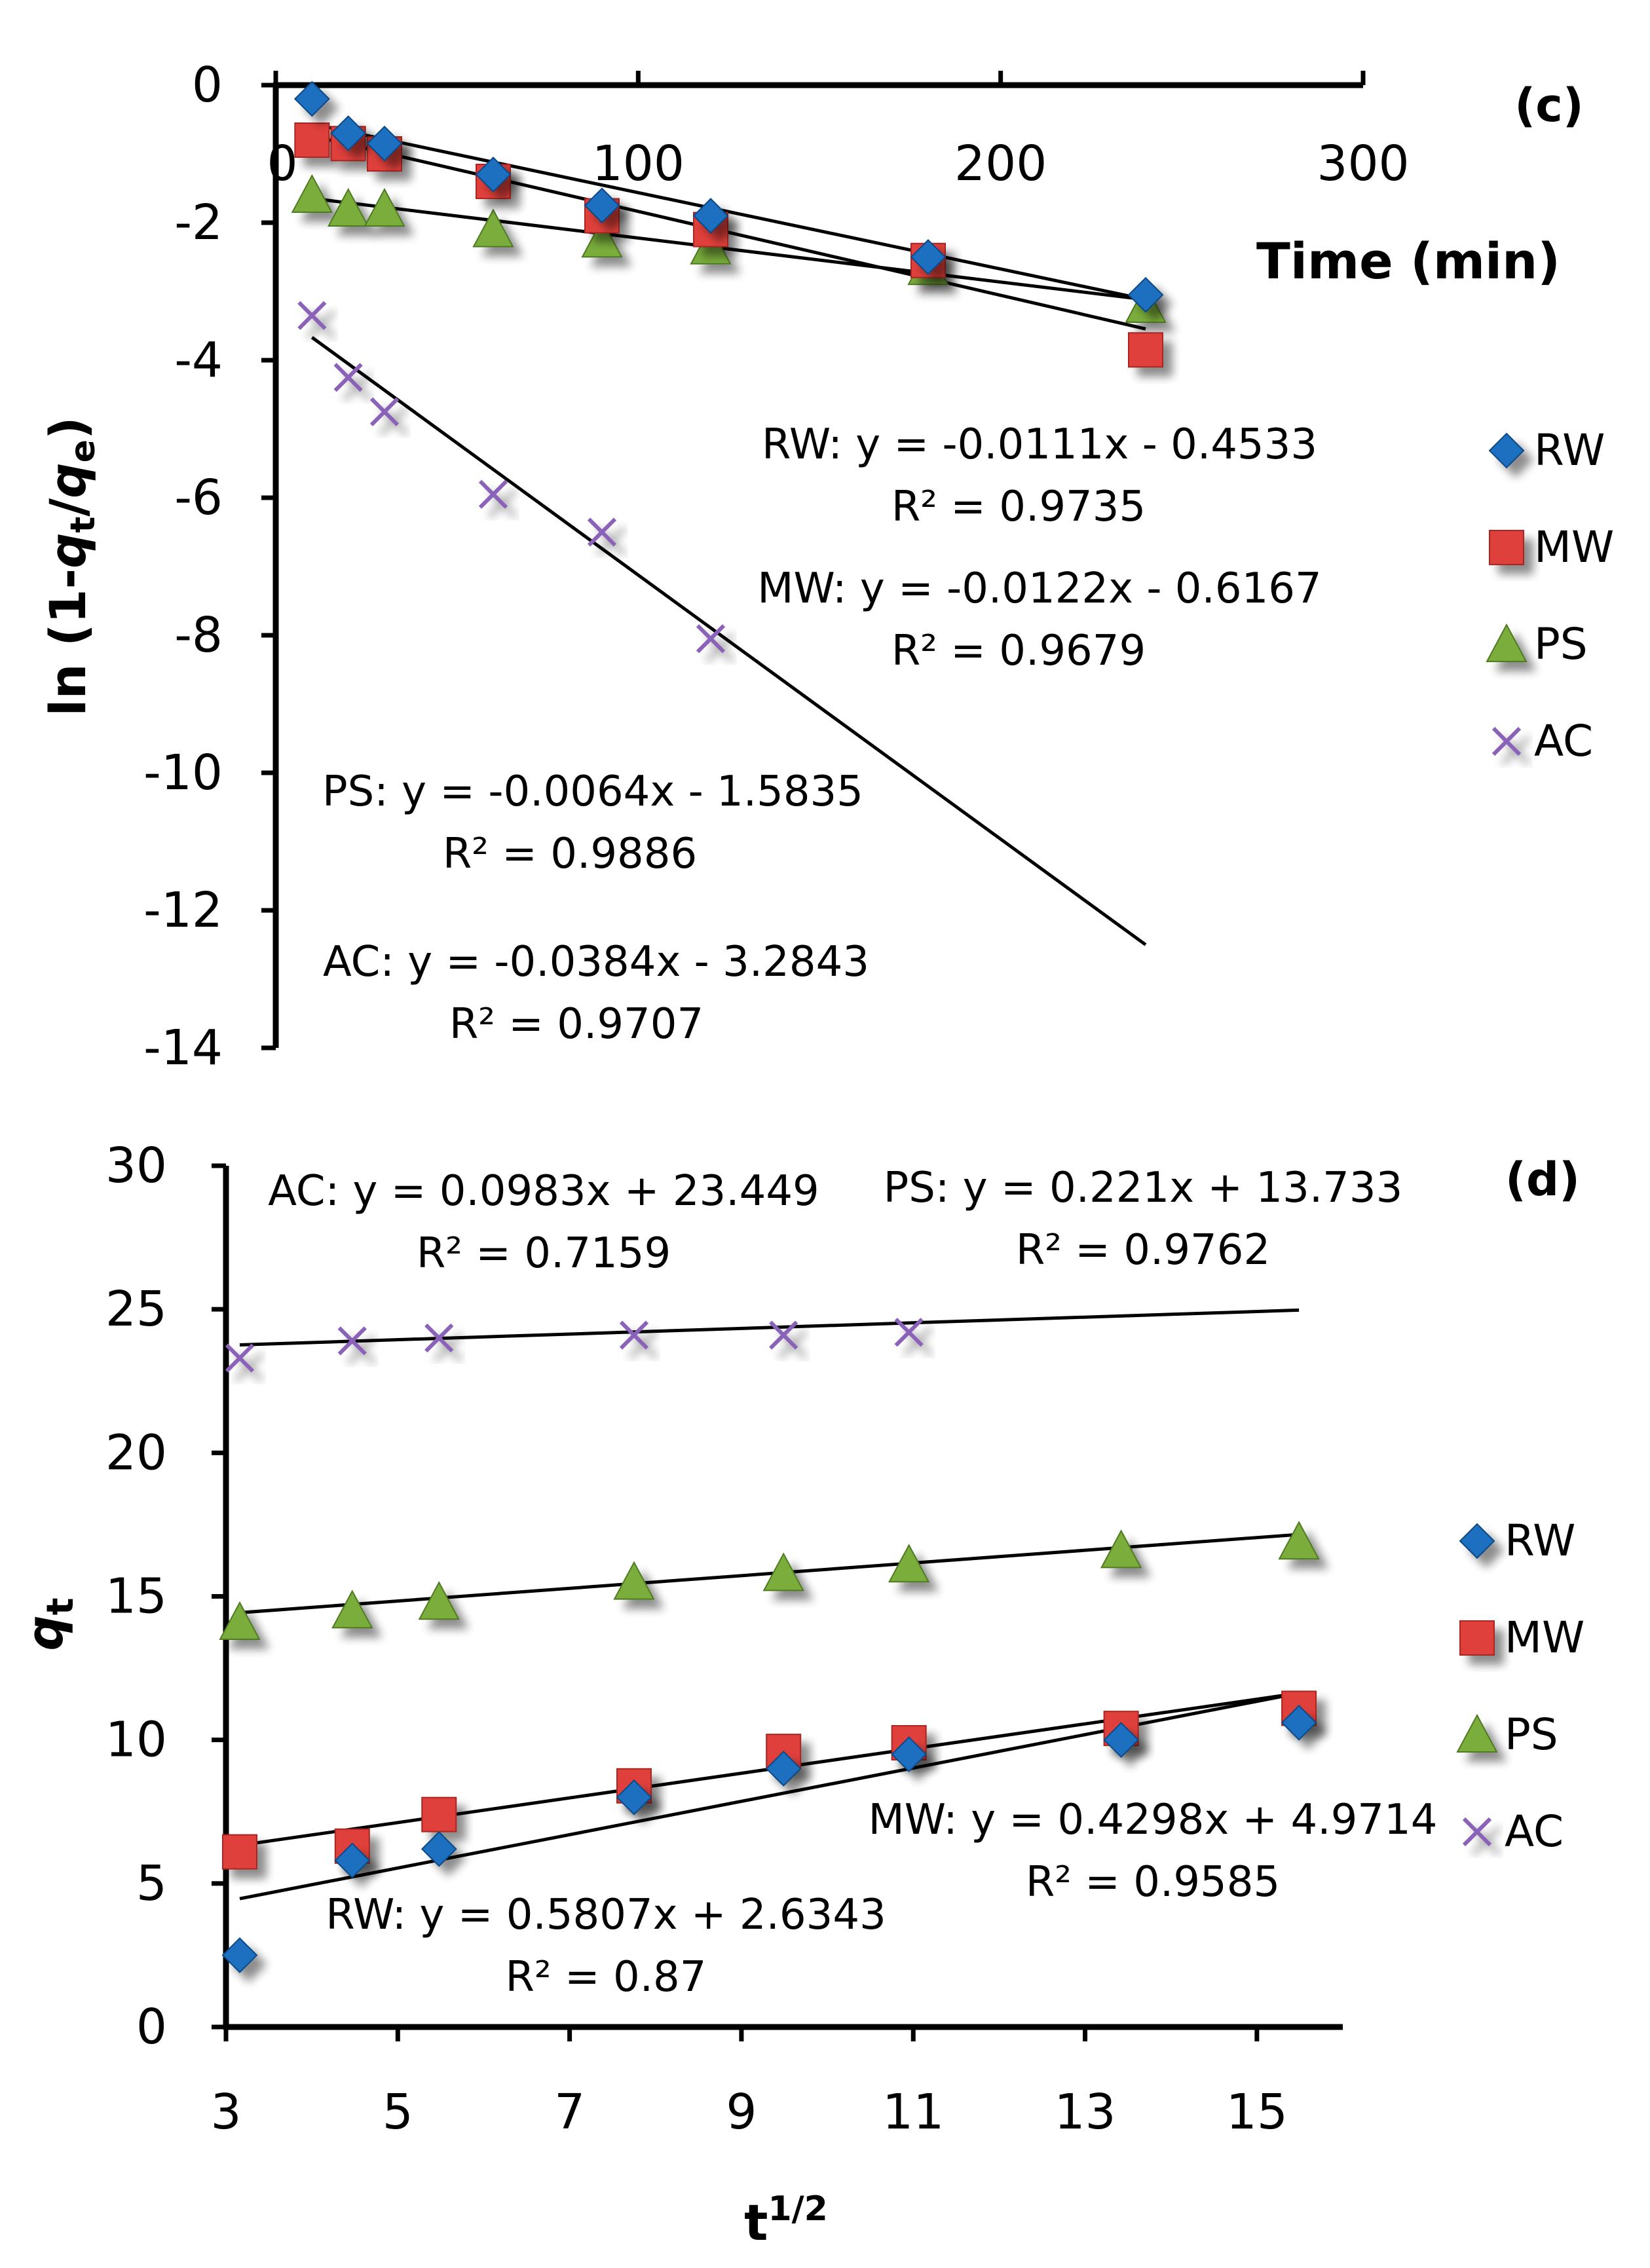 This screenshot has height=2268, width=1650. I want to click on y-tick-label: 25, so click(136, 1309).